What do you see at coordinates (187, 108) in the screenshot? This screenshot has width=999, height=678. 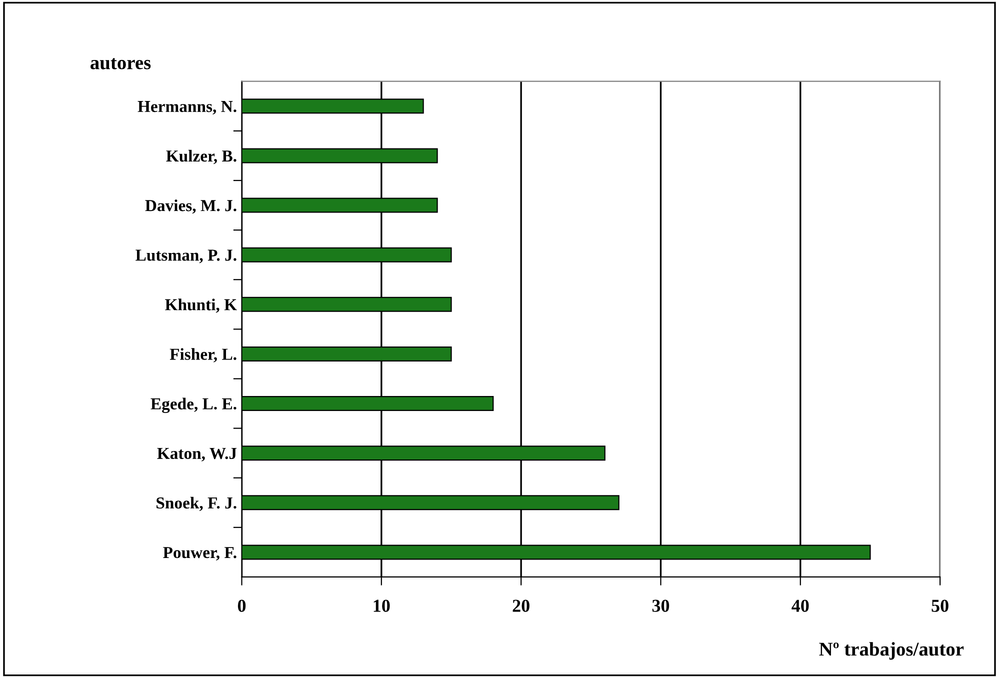 I see `y-tick-label: Hermanns, N.` at bounding box center [187, 108].